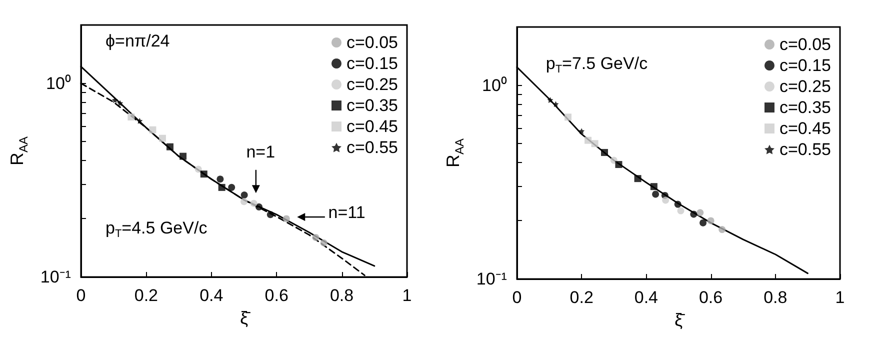 Image resolution: width=872 pixels, height=352 pixels. Describe the element at coordinates (138, 41) in the screenshot. I see `annotation: ϕ=nπ/24` at that location.